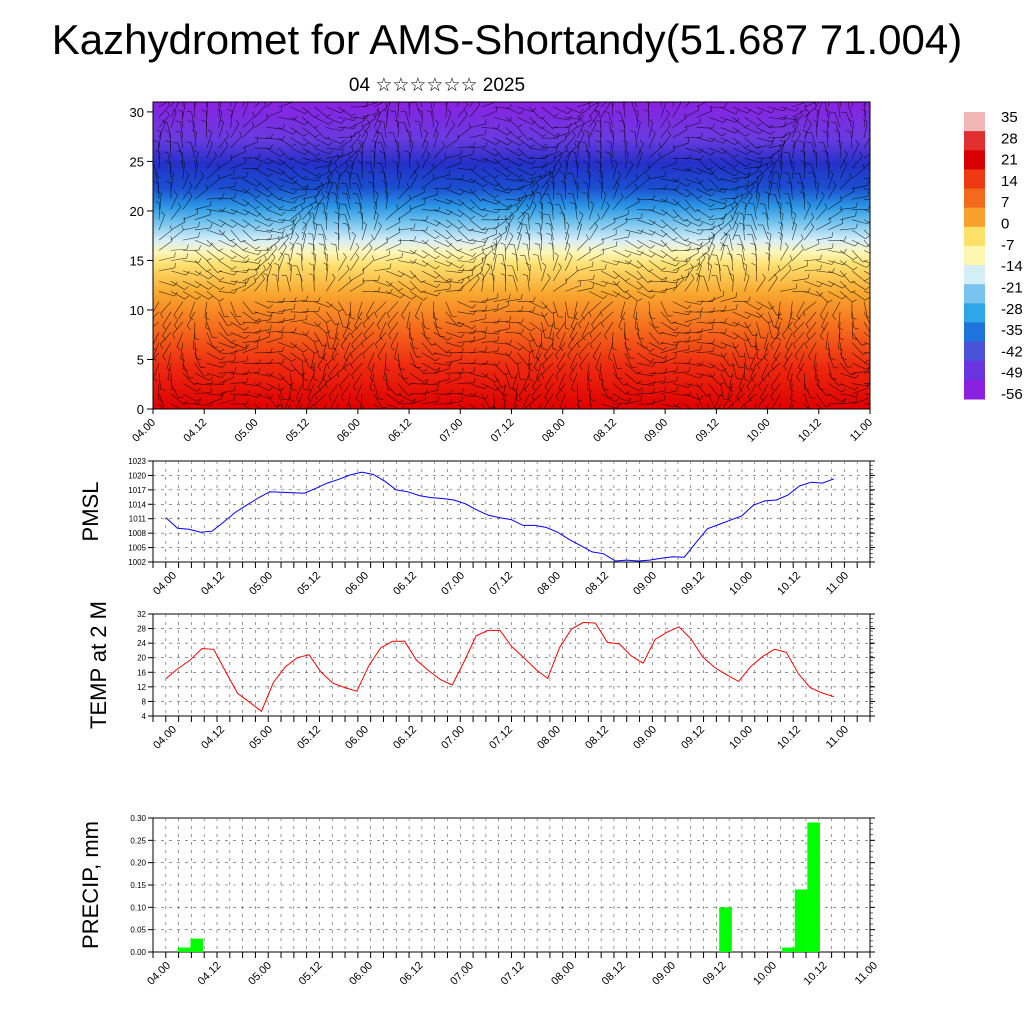 This screenshot has height=1024, width=1024. I want to click on x-tick-label: 05.00, so click(247, 431).